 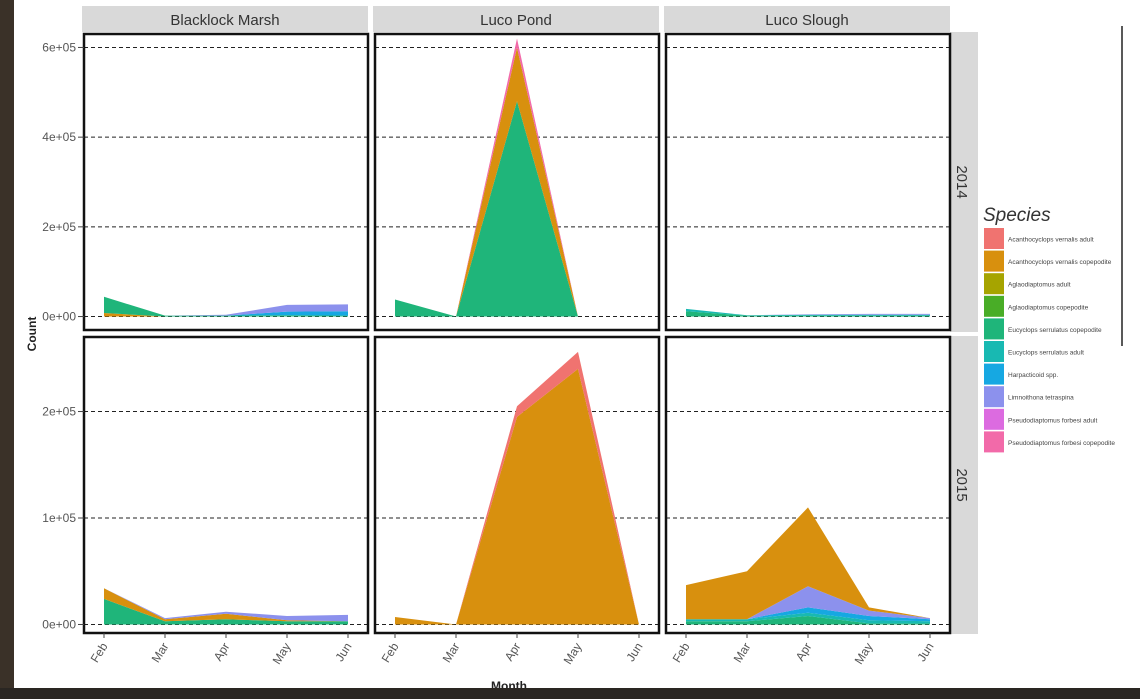 What do you see at coordinates (634, 652) in the screenshot?
I see `x-tick-label-1-4: Jun` at bounding box center [634, 652].